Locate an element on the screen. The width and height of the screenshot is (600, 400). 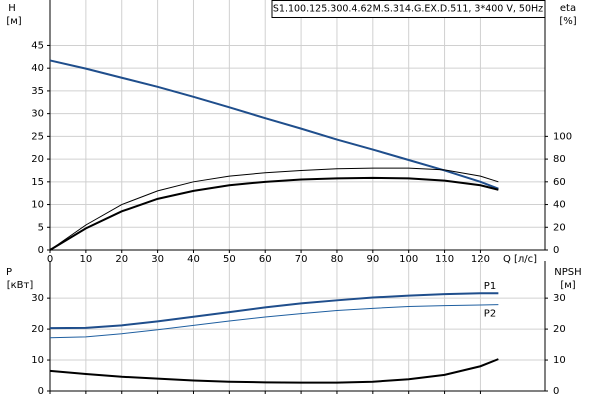
y2-label: NPSH is located at coordinates (567, 272).